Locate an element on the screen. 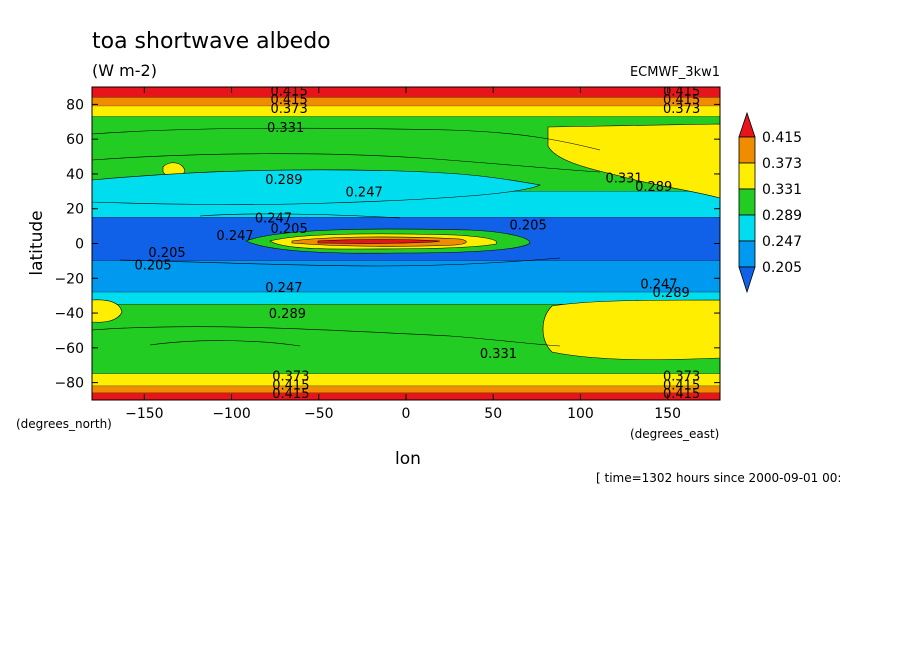 This screenshot has height=654, width=904. contour-label-13: 0.247 is located at coordinates (234, 236).